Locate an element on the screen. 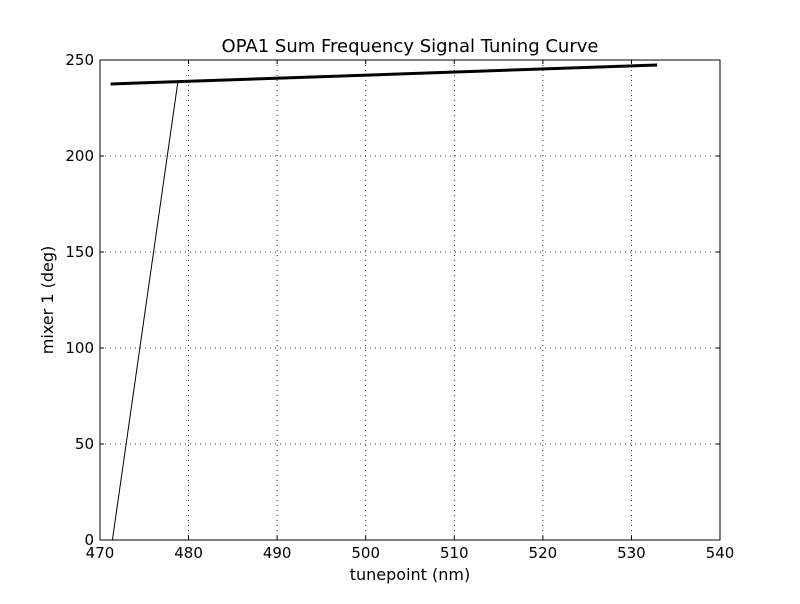 This screenshot has height=604, width=800. x-tick-label: 470 is located at coordinates (100, 553).